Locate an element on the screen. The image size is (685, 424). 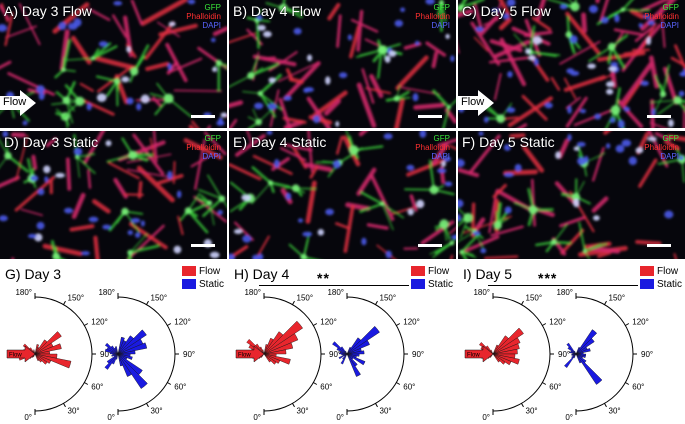
flow-direction-arrow-icon: Flow is located at coordinates (21, 354).